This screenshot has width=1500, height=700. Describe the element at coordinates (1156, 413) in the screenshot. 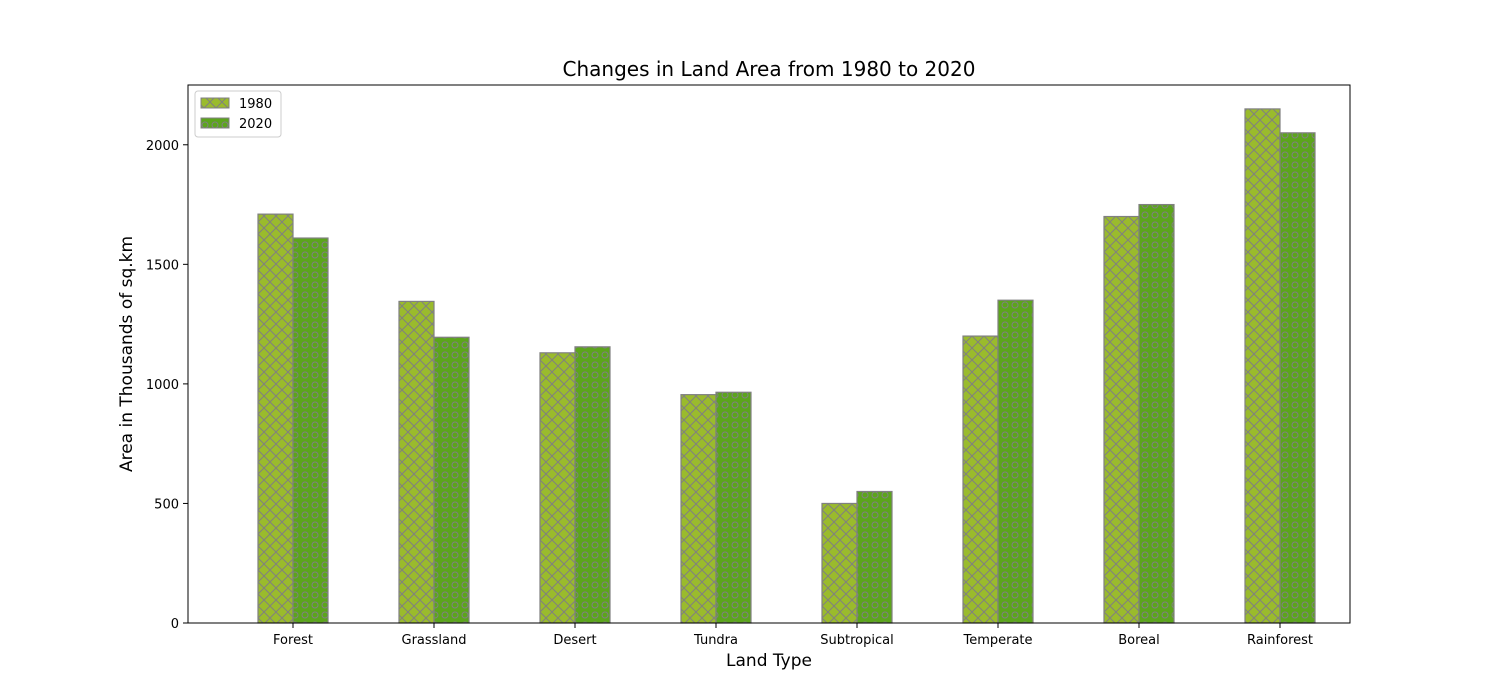

I see `bar-2020-boreal` at that location.